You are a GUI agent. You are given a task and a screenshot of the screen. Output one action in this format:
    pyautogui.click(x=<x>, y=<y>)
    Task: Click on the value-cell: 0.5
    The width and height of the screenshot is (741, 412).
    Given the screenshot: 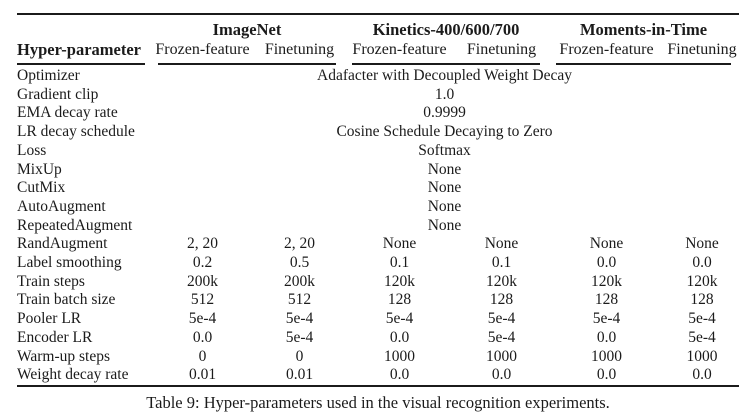 What is the action you would take?
    pyautogui.click(x=299, y=263)
    